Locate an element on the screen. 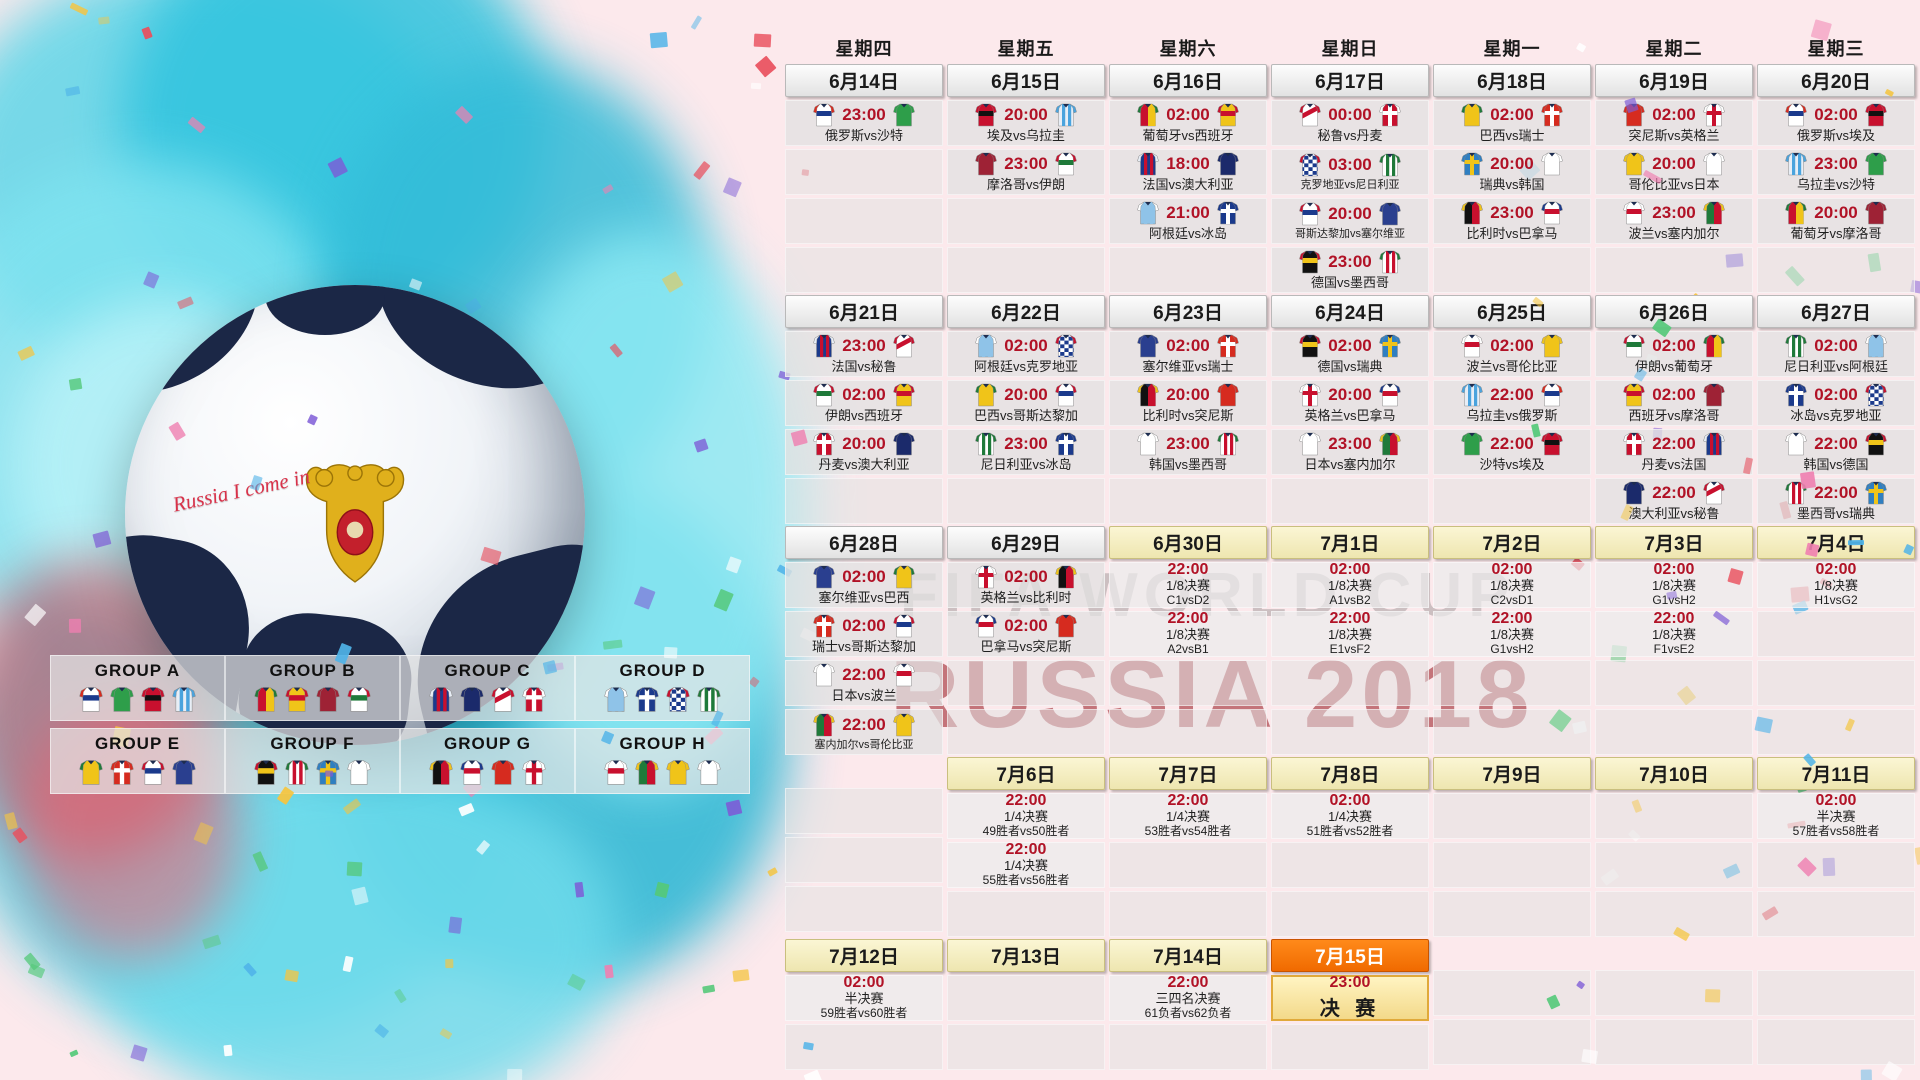 Image resolution: width=1920 pixels, height=1080 pixels. group-match-cell: 20:00 瑞典vs韩国 is located at coordinates (1512, 172).